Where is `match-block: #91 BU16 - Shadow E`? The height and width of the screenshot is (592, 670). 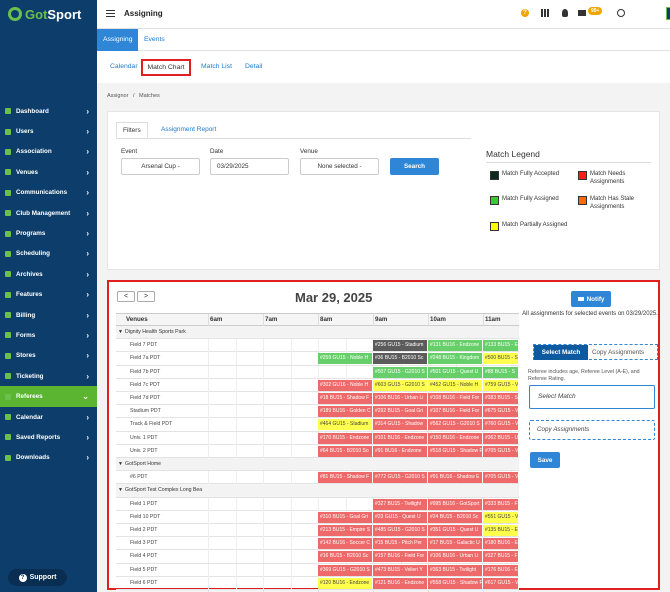
match-block: #91 BU16 - Shadow E is located at coordinates (455, 478).